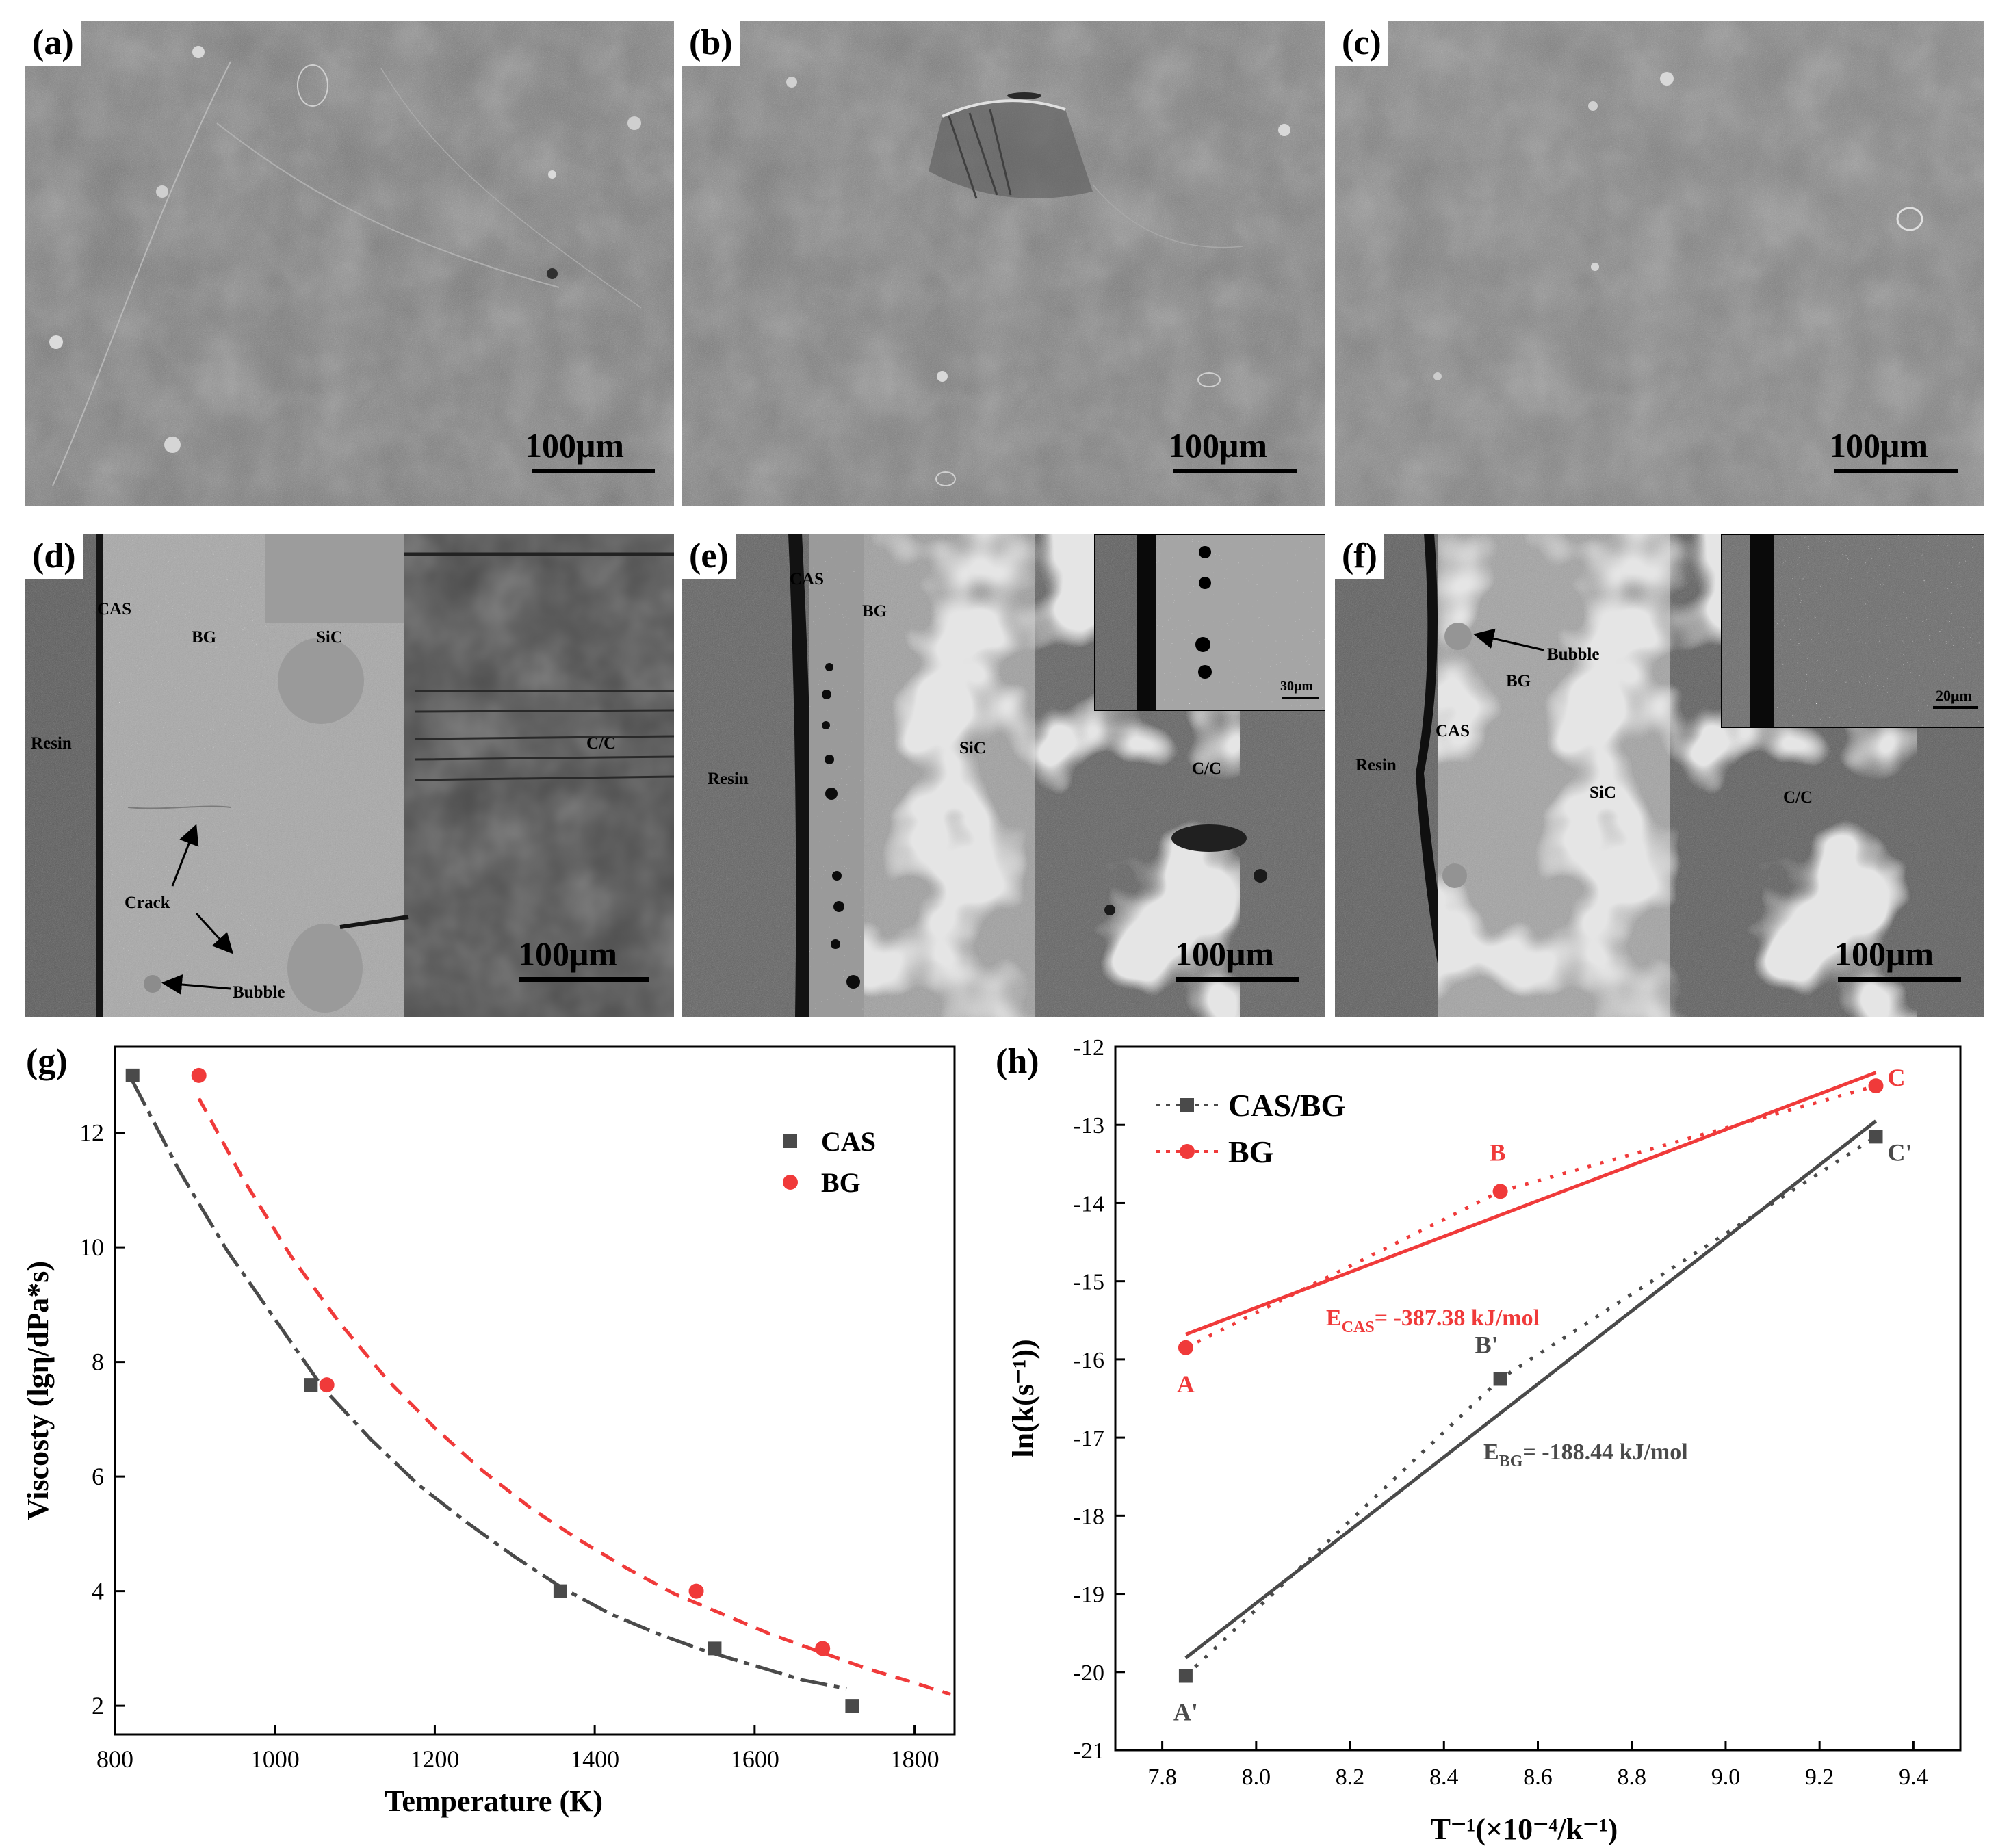 The height and width of the screenshot is (1848, 1998). I want to click on y-tick-label: 8, so click(98, 1362).